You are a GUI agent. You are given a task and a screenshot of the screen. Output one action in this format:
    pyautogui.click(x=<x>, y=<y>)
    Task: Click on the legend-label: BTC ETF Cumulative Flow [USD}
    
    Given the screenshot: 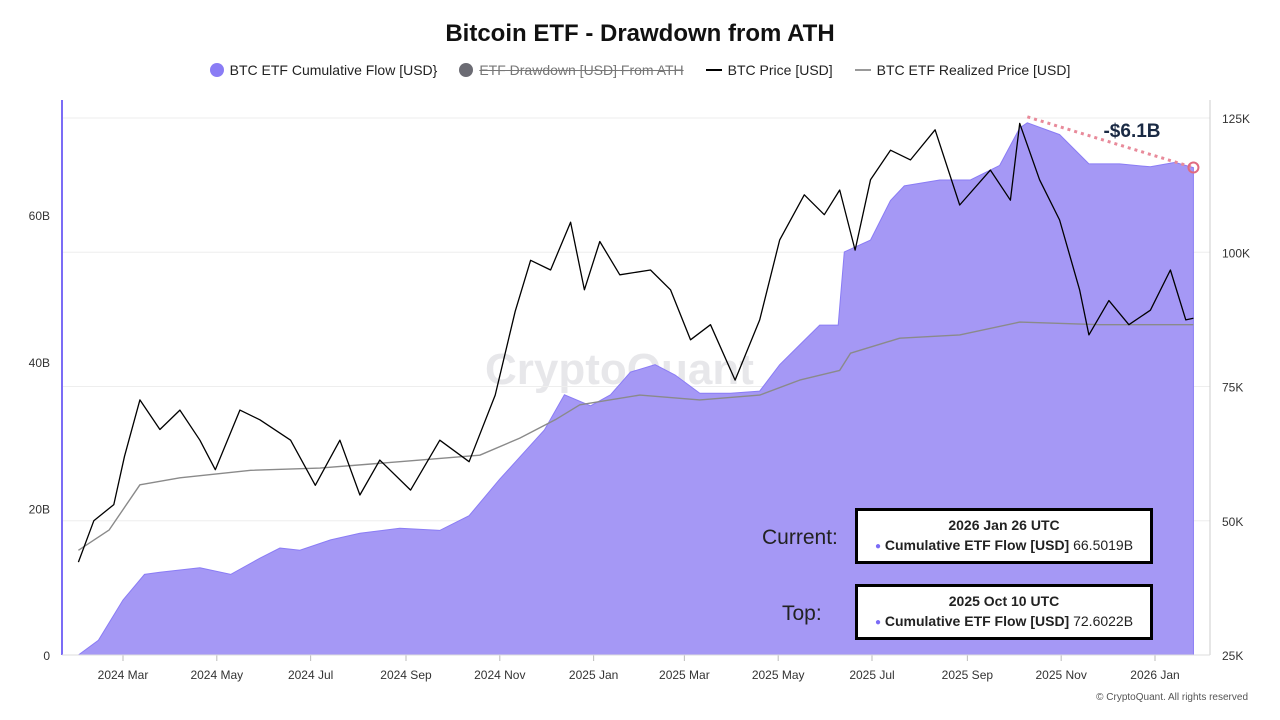 What is the action you would take?
    pyautogui.click(x=333, y=70)
    